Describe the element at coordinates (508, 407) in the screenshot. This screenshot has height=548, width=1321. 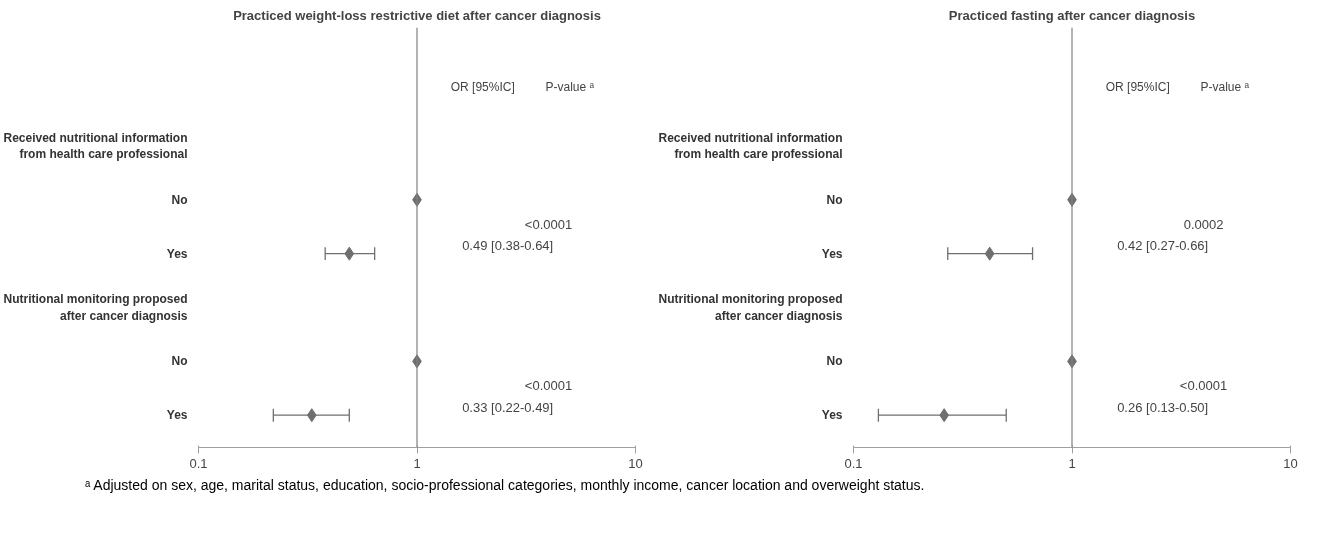
I see `annotation: 0.33 [0.22-0.49]` at that location.